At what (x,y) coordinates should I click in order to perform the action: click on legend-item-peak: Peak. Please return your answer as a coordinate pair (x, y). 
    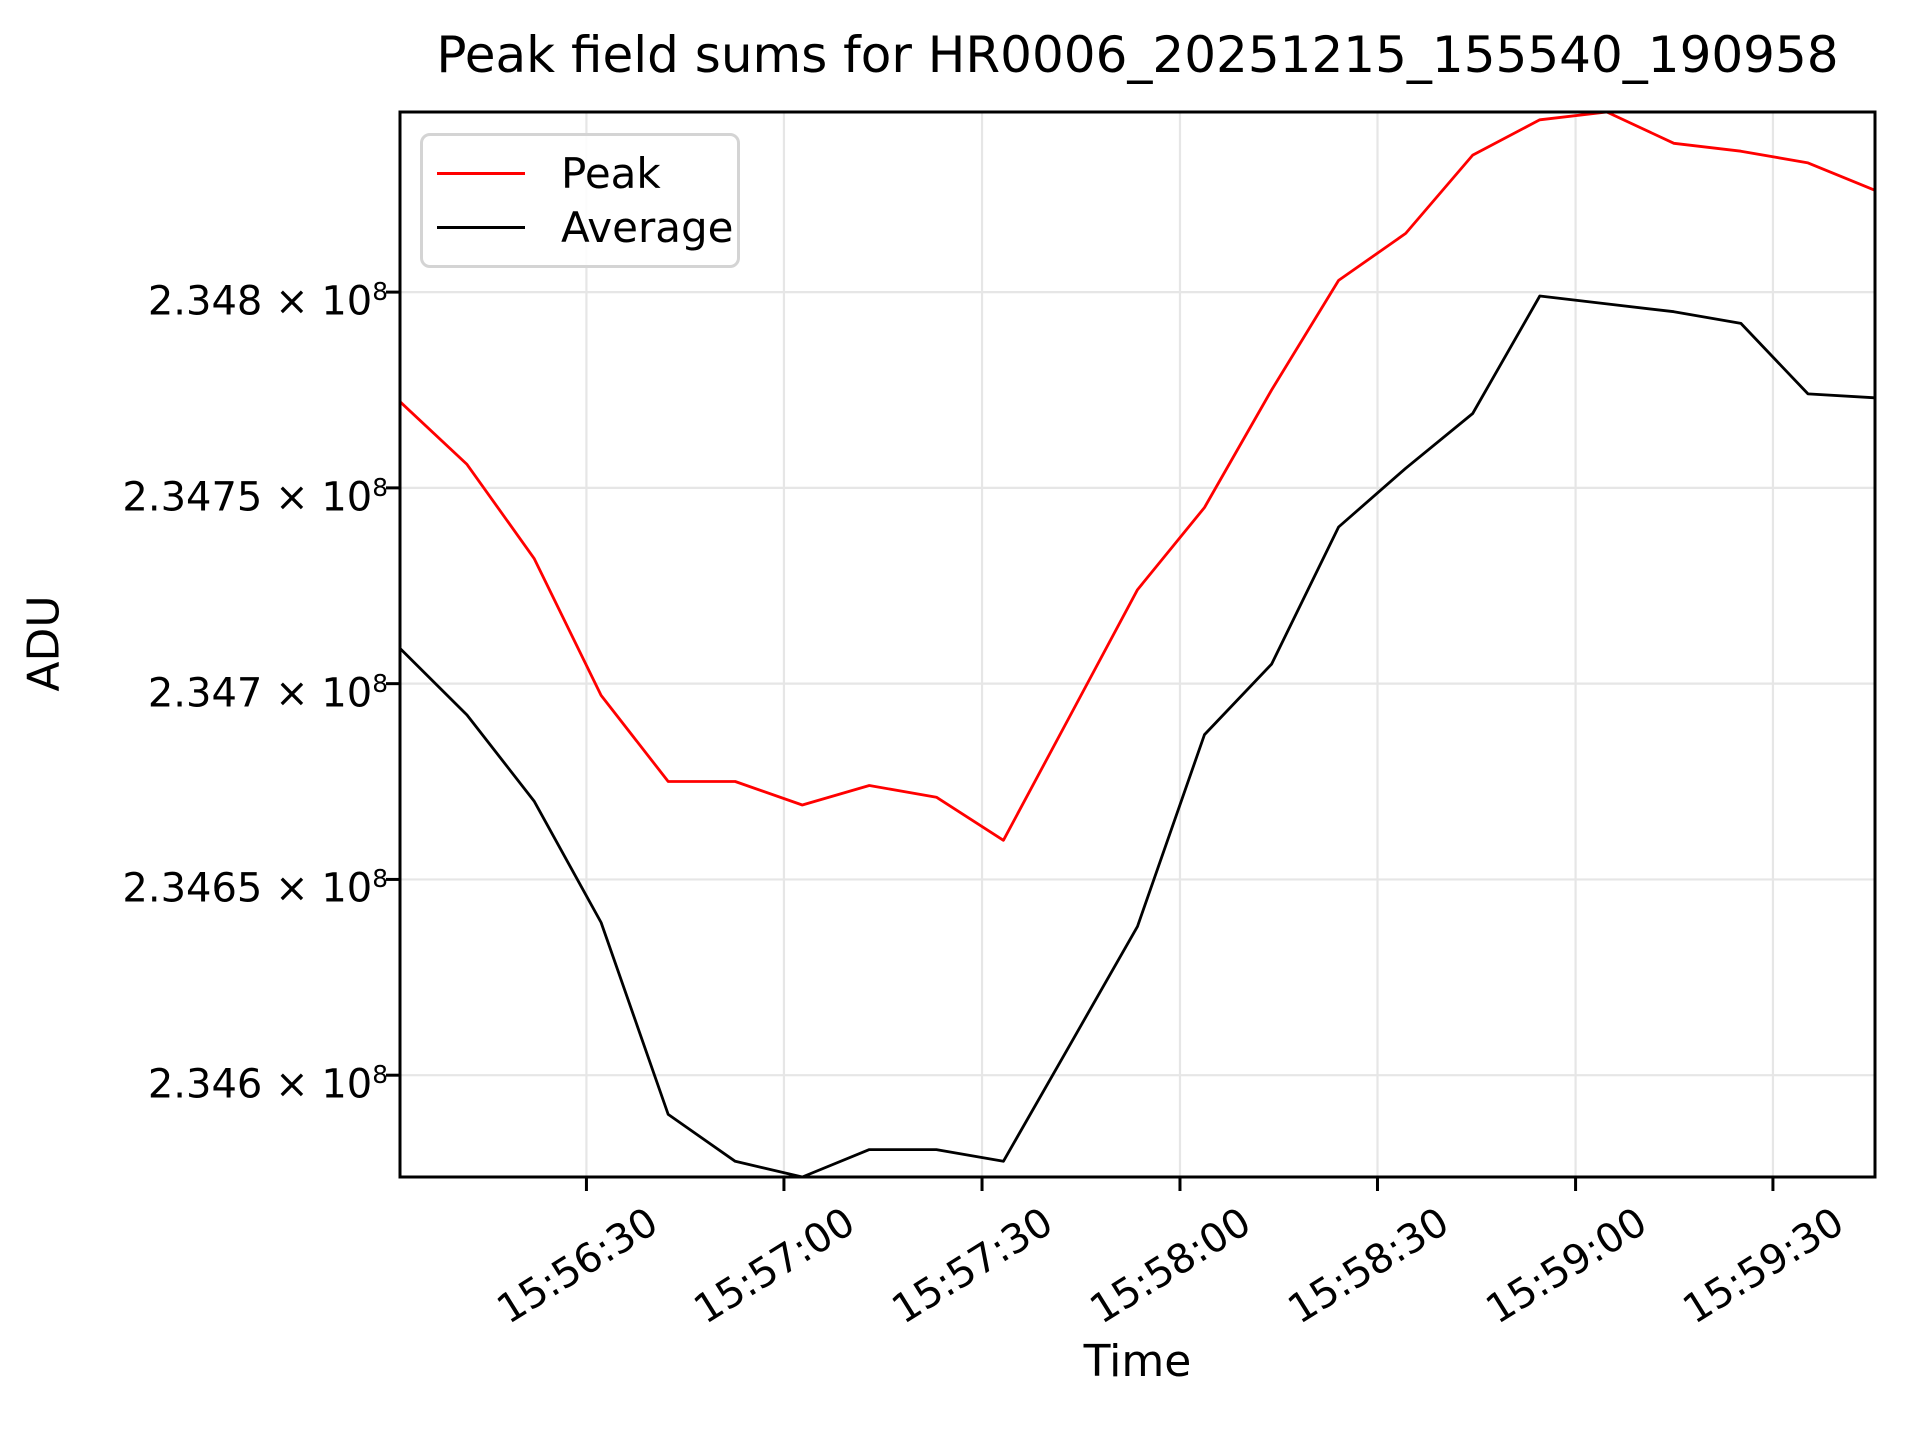
    Looking at the image, I should click on (580, 173).